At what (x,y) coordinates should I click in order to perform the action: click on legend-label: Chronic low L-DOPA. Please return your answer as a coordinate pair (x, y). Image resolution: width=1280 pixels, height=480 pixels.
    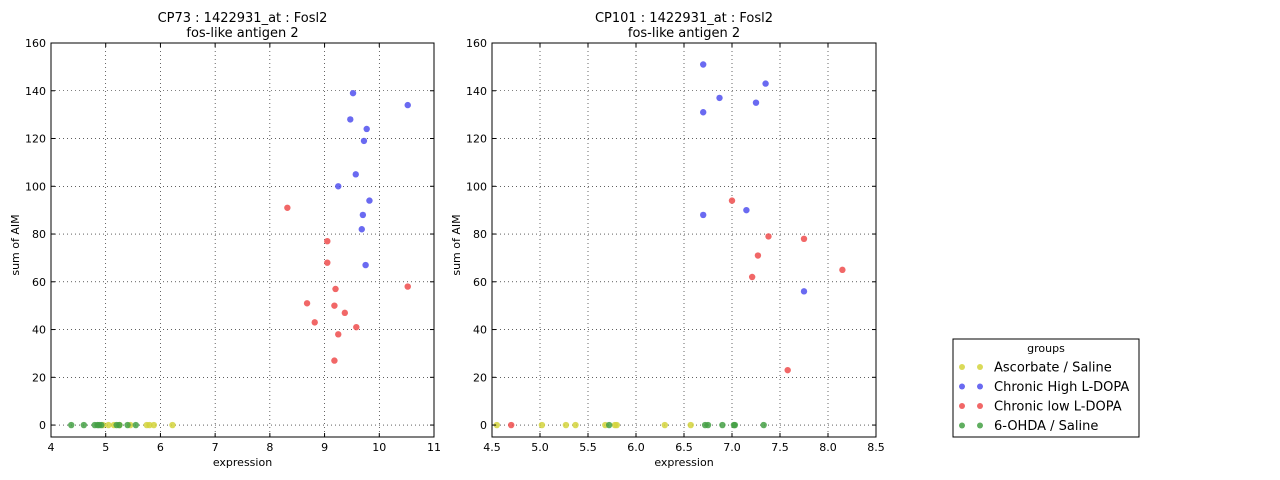
    Looking at the image, I should click on (1058, 407).